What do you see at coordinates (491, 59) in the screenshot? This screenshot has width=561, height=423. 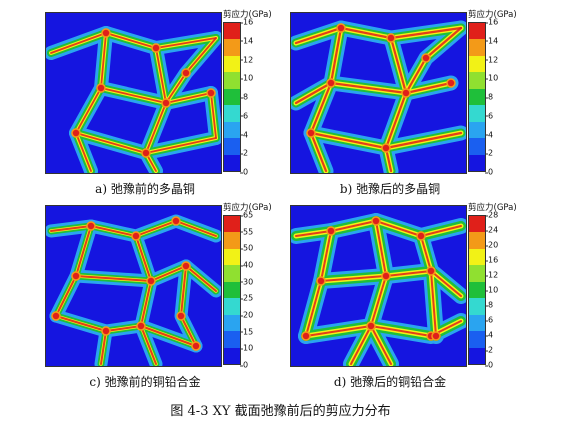 I see `colorbar-tick-label: 12` at bounding box center [491, 59].